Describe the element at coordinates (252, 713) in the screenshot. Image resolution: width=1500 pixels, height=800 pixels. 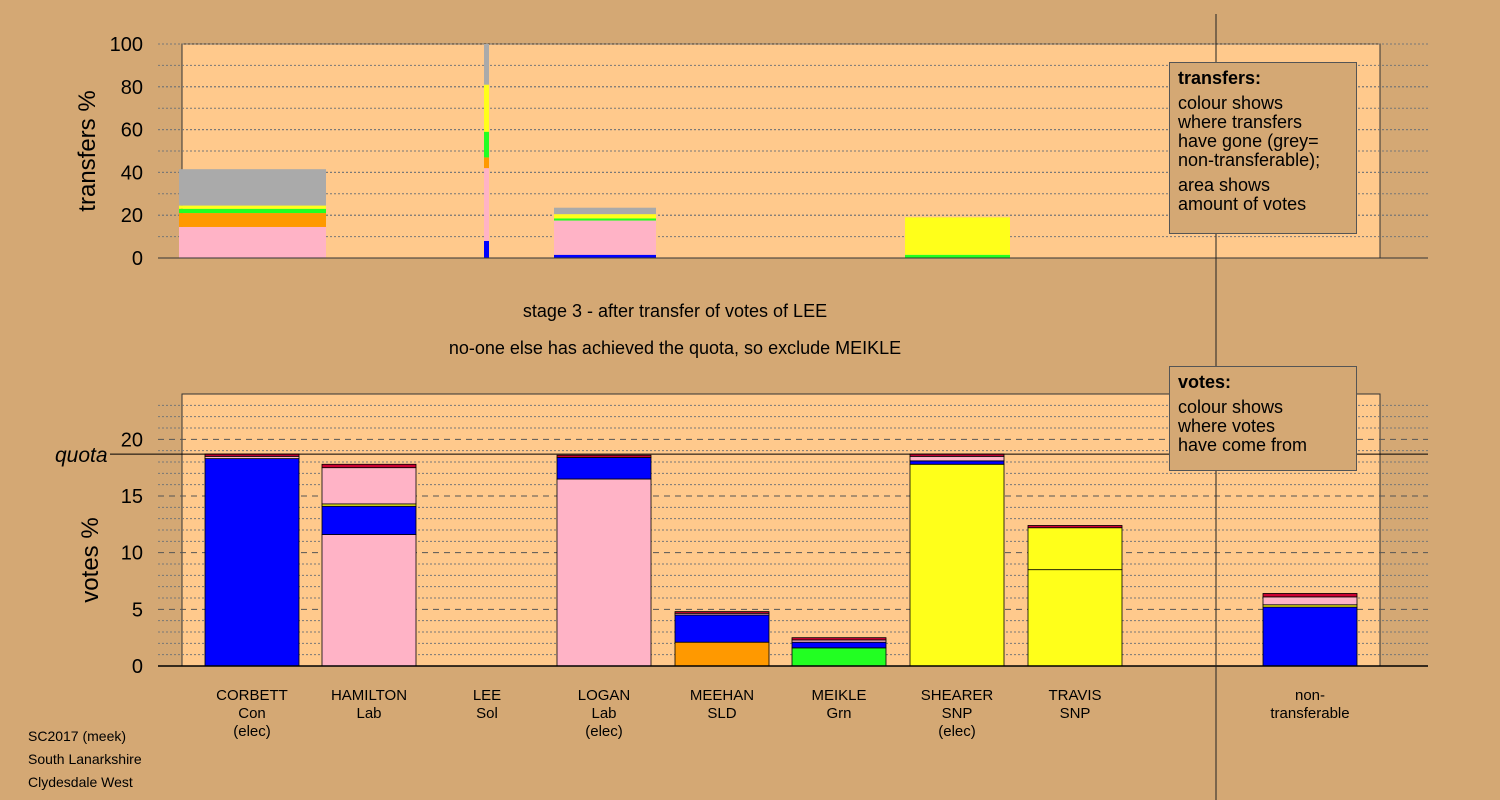
I see `candidate-party-label: Con` at that location.